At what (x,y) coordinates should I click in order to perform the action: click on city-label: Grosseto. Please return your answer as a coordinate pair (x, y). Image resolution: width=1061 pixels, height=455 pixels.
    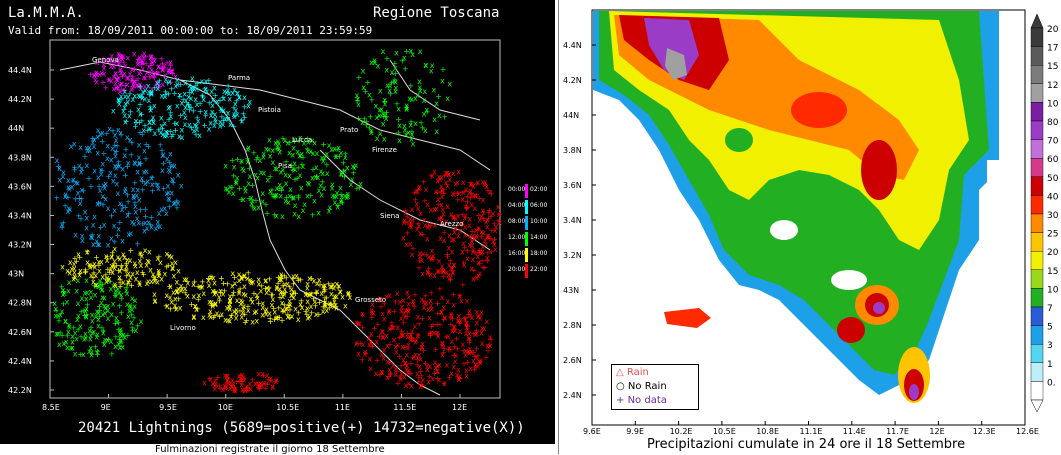
    Looking at the image, I should click on (370, 300).